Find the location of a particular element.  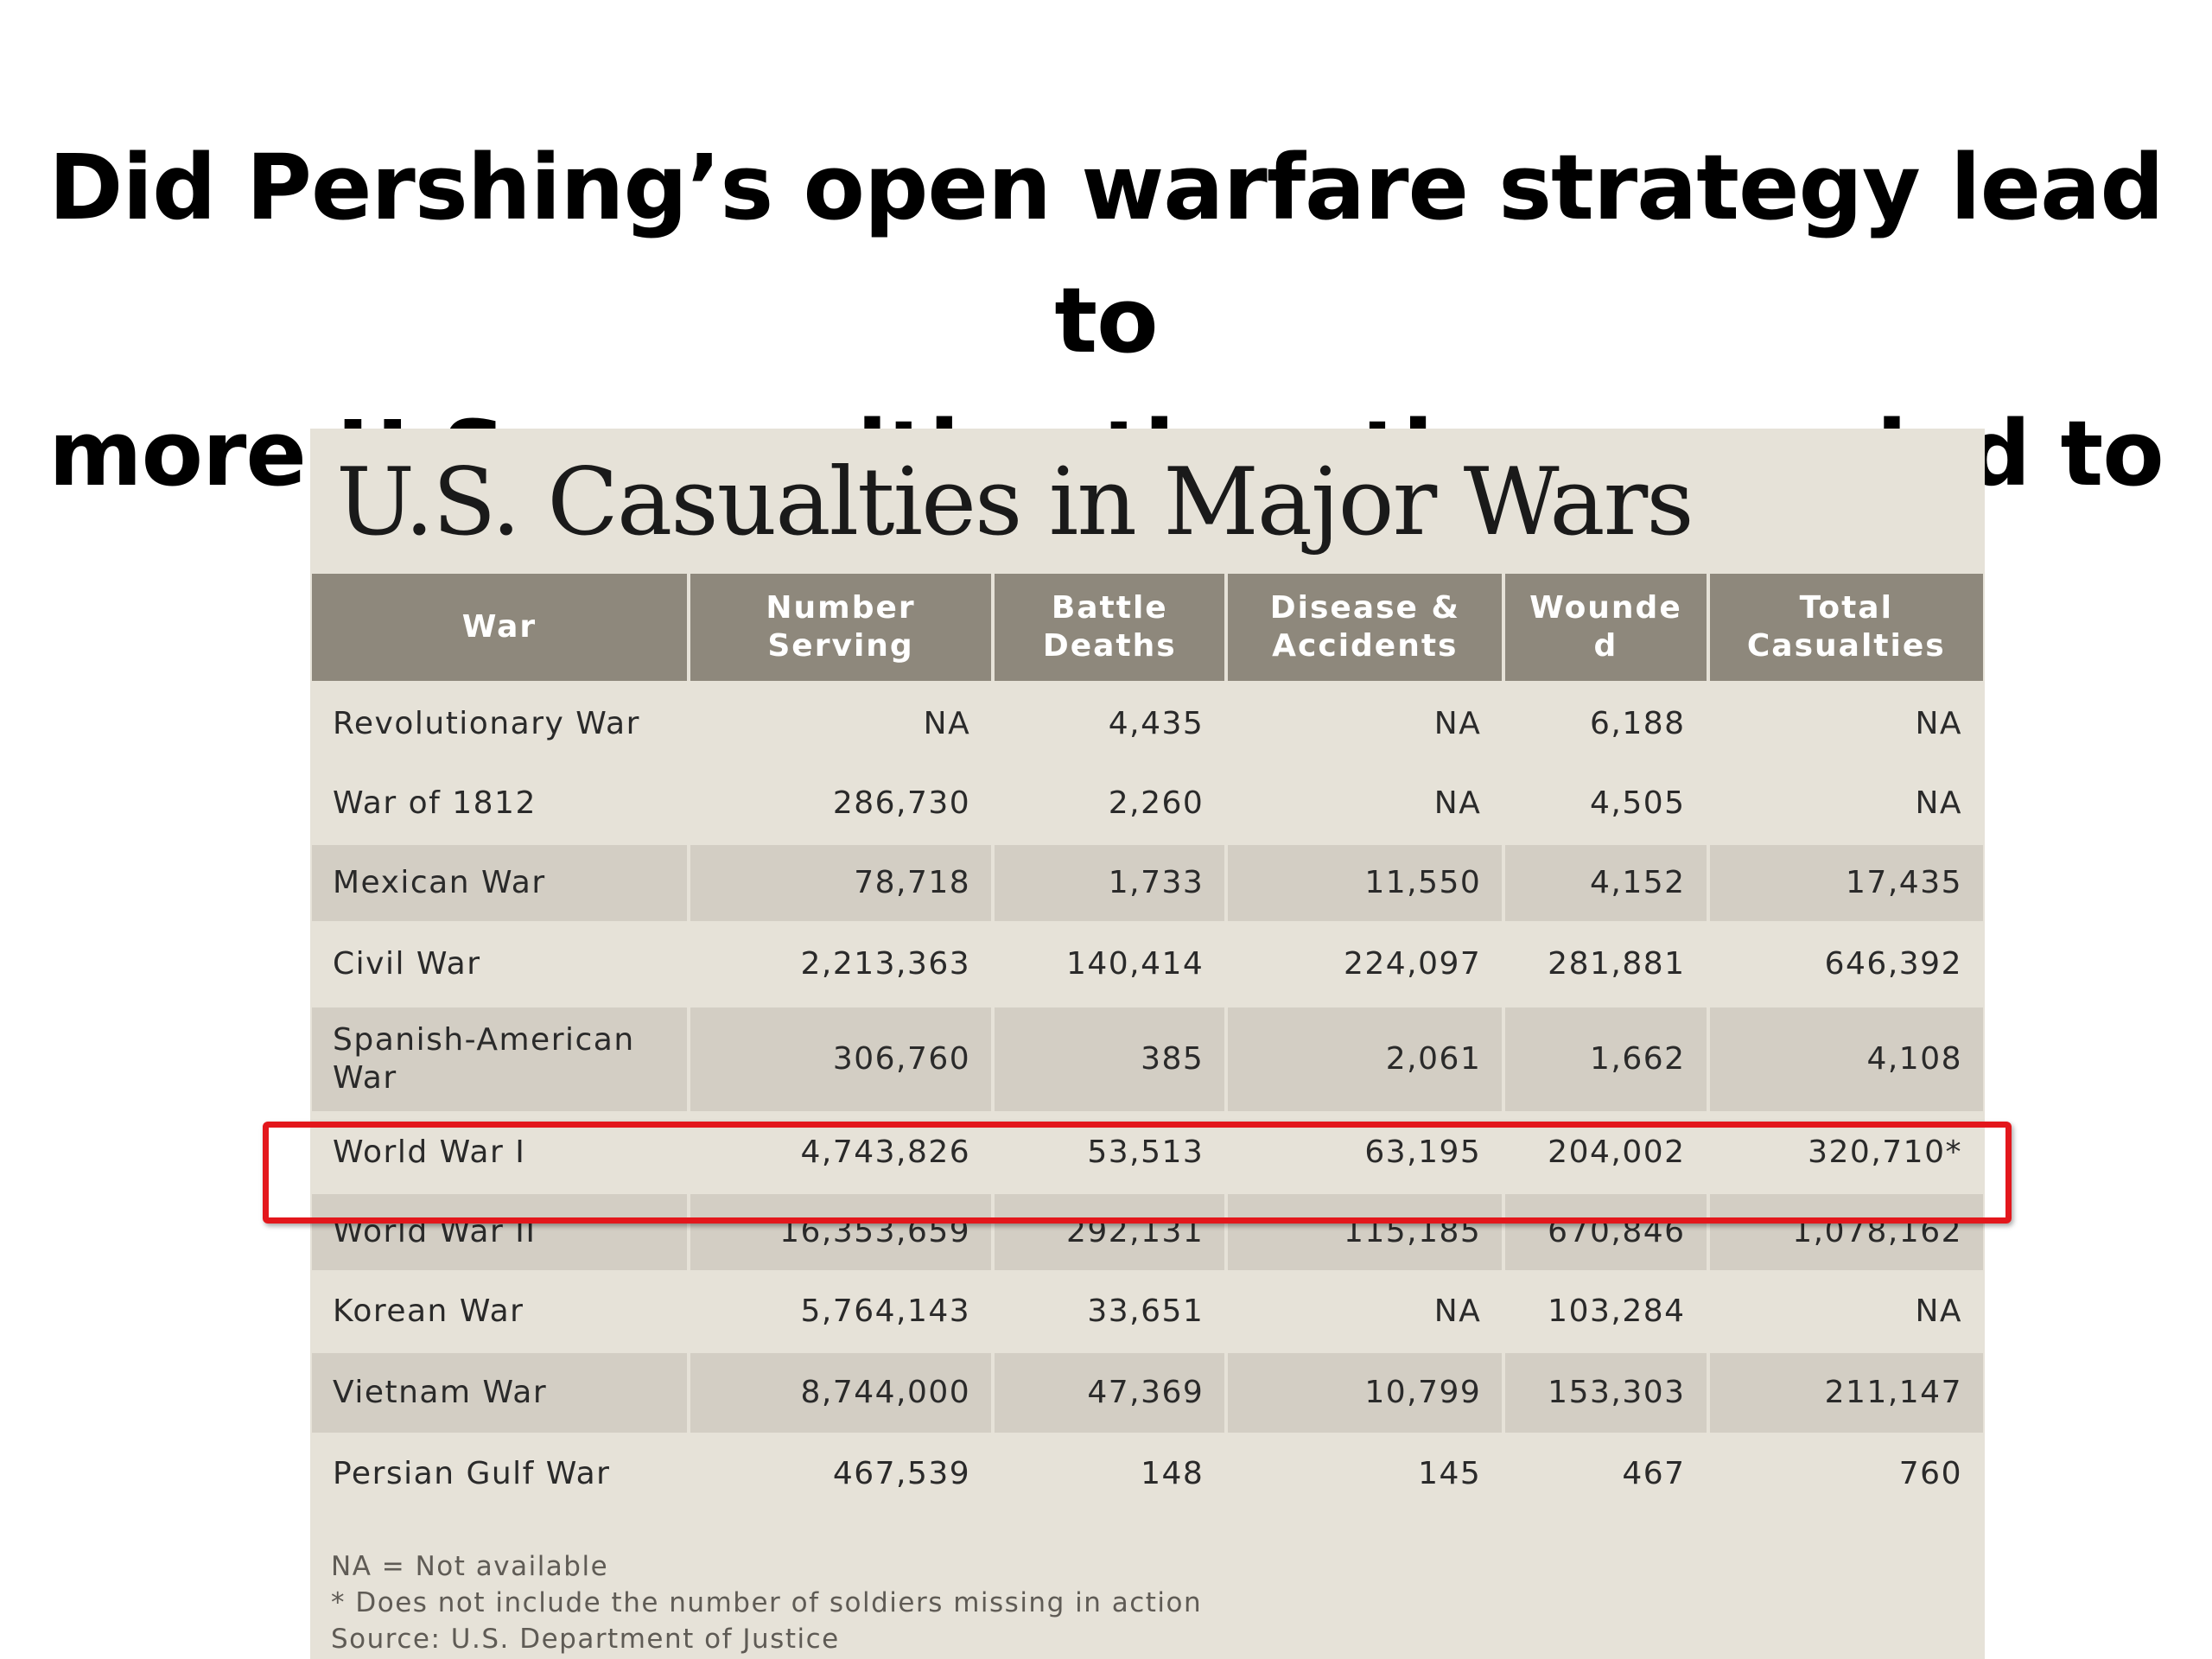

war-name-cell: World War II is located at coordinates (501, 1233).